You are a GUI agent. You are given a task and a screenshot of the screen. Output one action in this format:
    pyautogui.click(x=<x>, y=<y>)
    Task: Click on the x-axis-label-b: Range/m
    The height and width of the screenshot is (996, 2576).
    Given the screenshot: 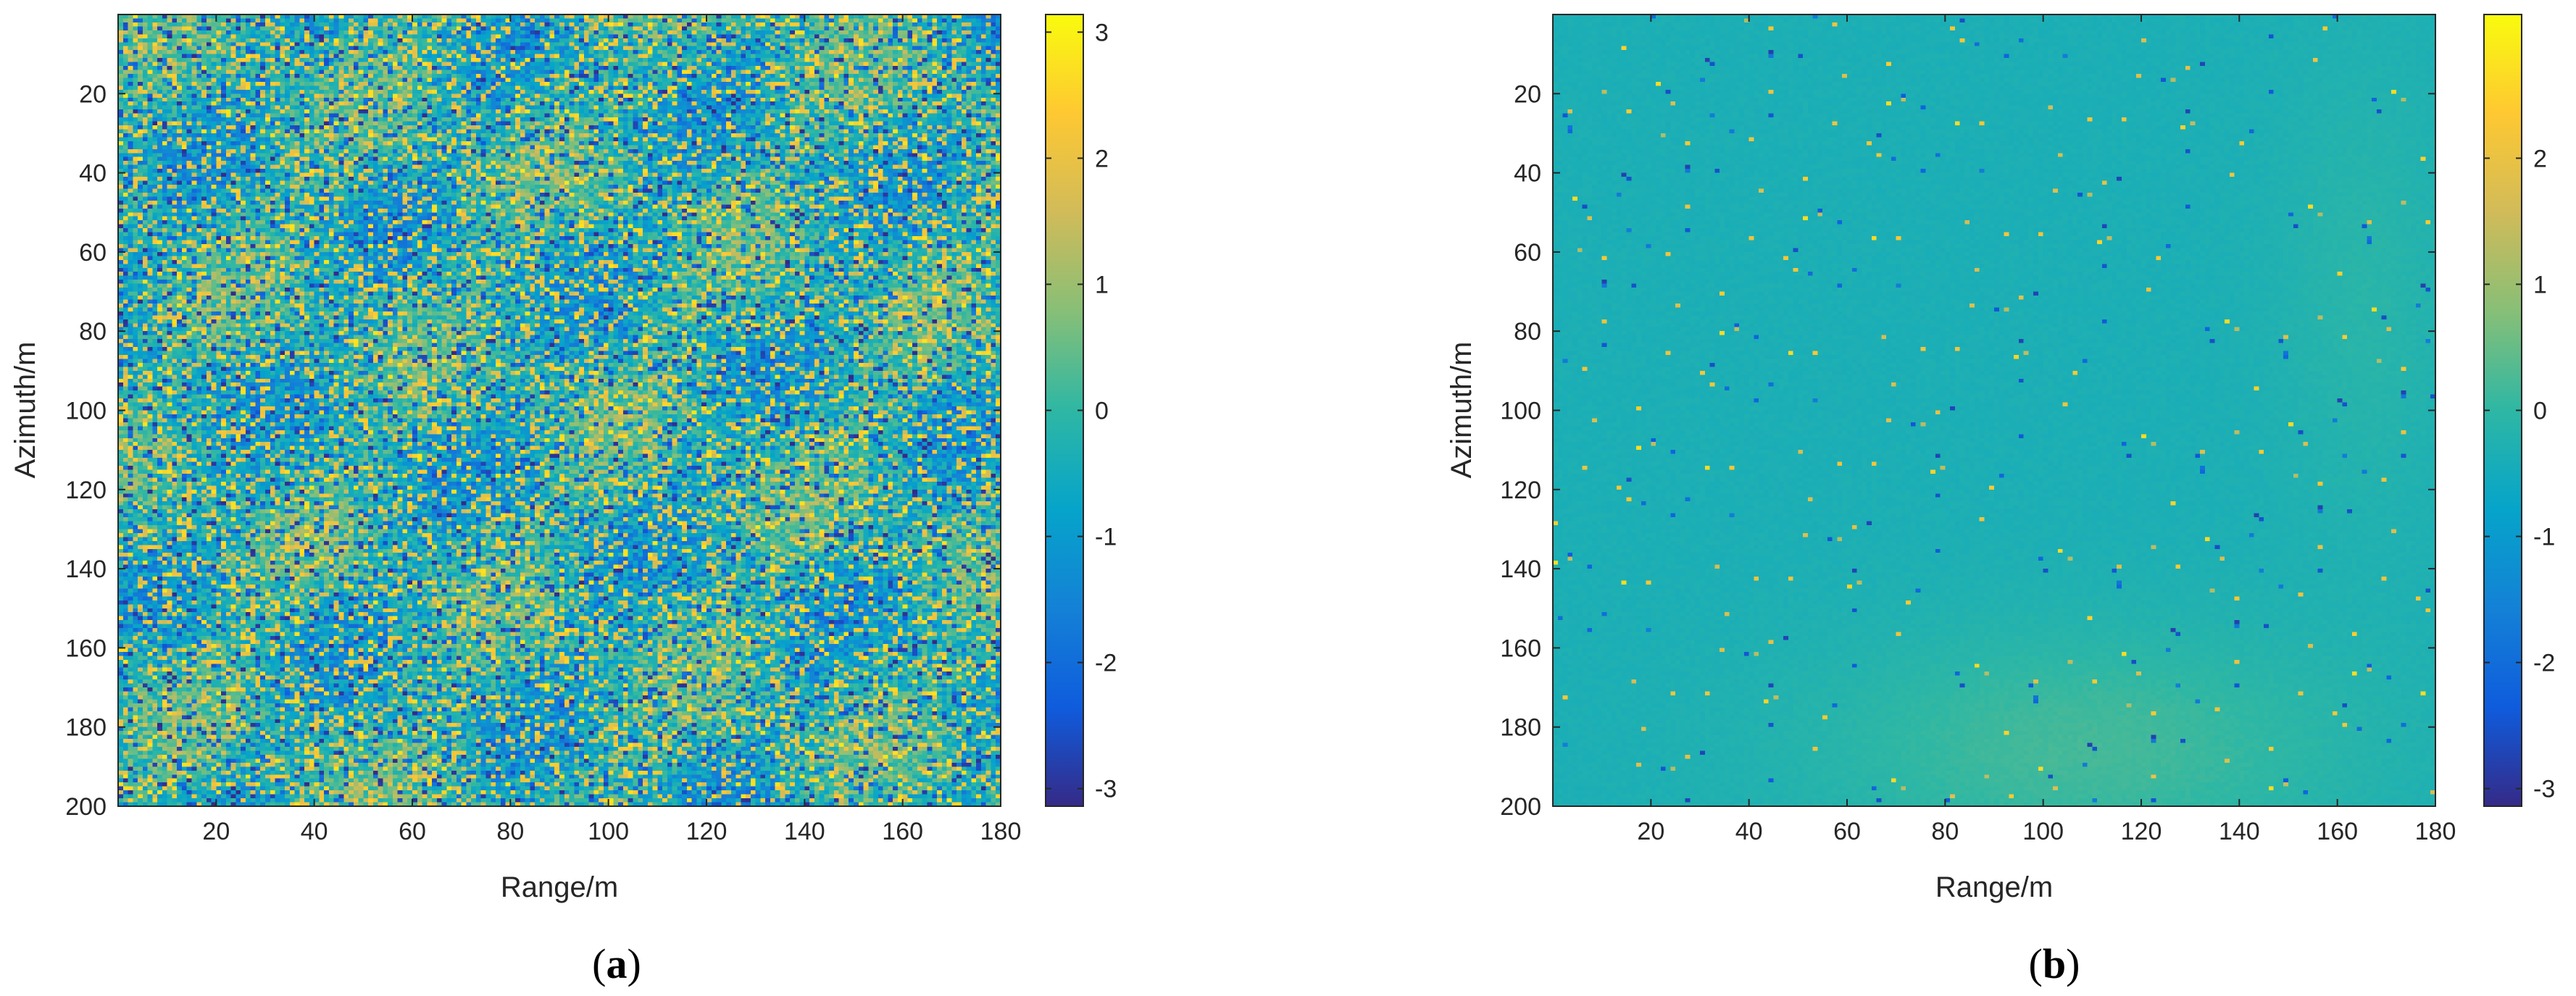 What is the action you would take?
    pyautogui.click(x=1994, y=887)
    